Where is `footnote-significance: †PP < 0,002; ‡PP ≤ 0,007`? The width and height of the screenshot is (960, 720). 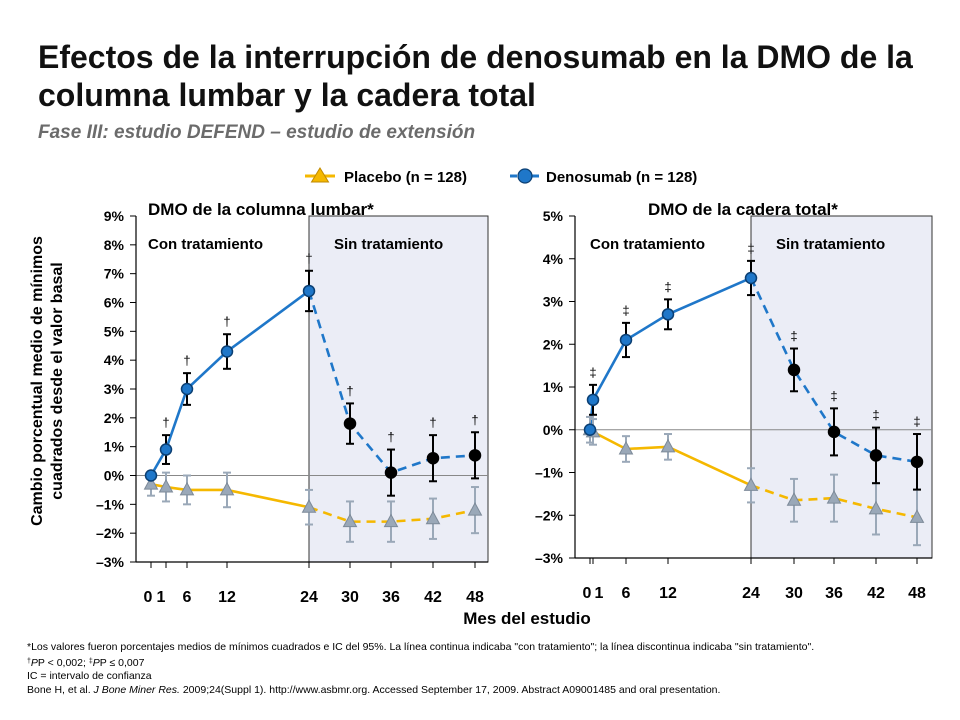
footnote-significance: †PP < 0,002; ‡PP ≤ 0,007 is located at coordinates (86, 662).